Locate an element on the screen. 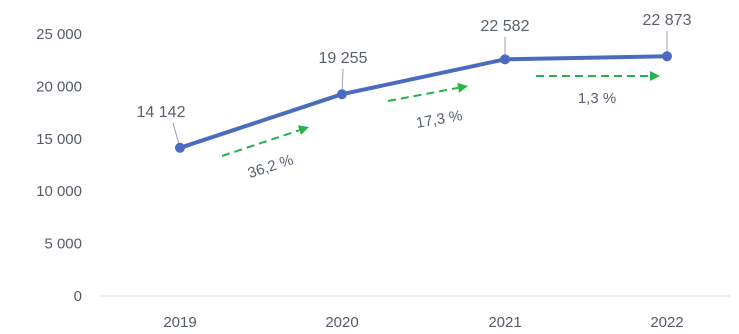  y-tick-label: 5 000 is located at coordinates (63, 244).